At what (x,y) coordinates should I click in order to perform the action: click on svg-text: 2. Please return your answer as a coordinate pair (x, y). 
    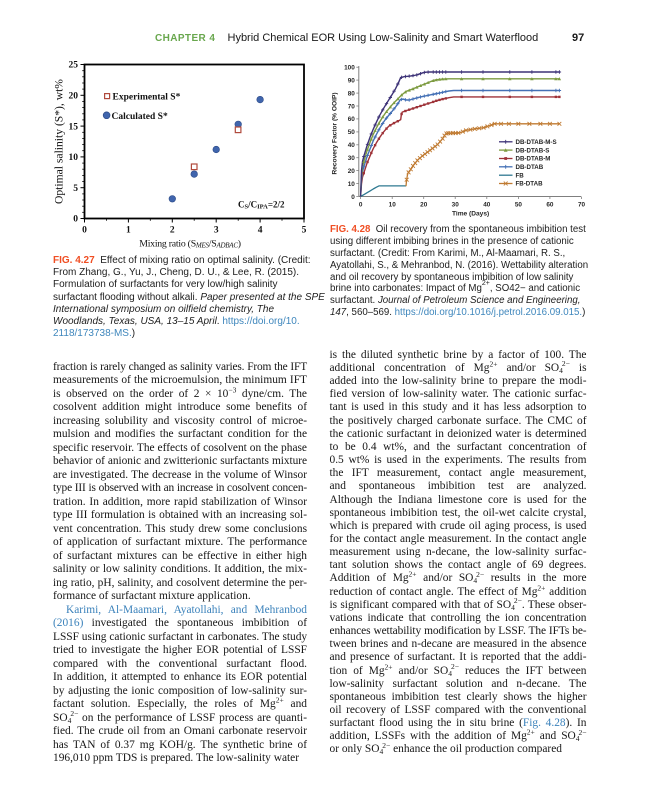
    Looking at the image, I should click on (172, 231).